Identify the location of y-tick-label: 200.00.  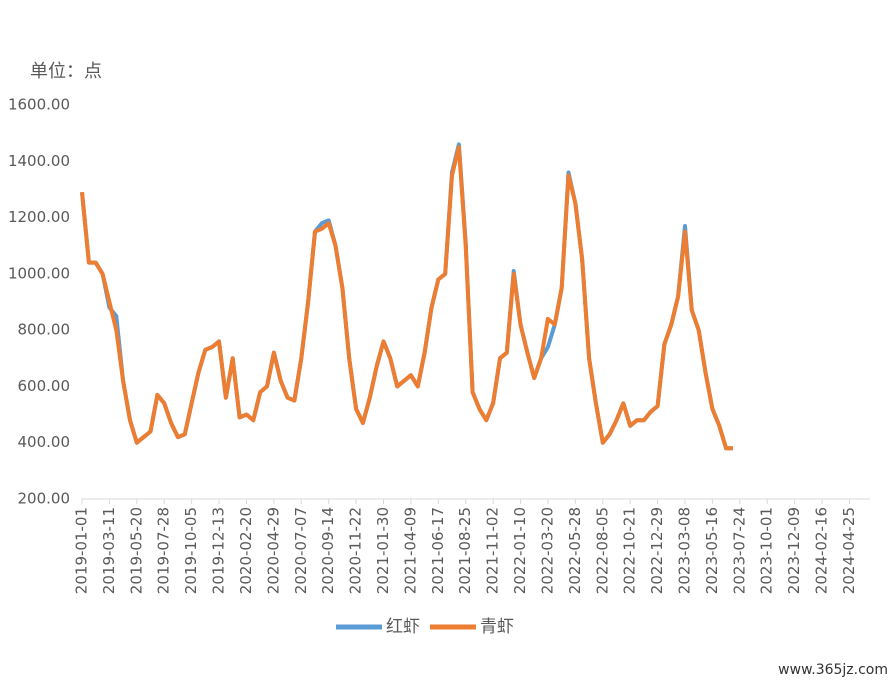
(44, 499).